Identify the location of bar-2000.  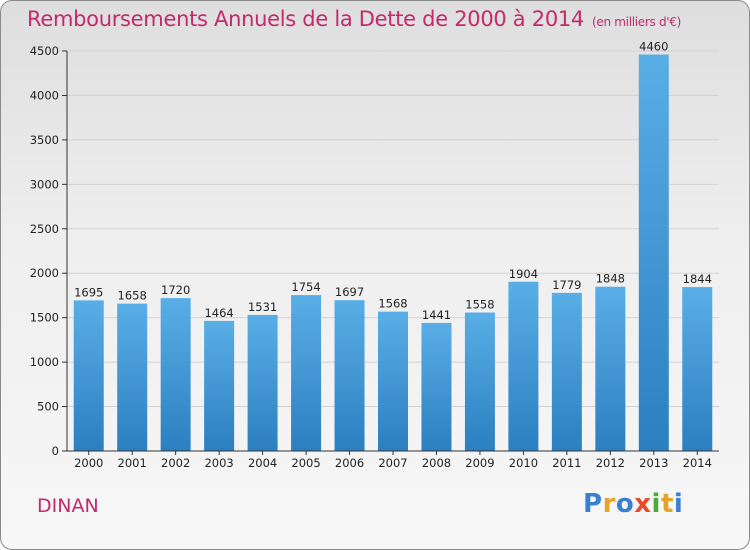
(88, 375).